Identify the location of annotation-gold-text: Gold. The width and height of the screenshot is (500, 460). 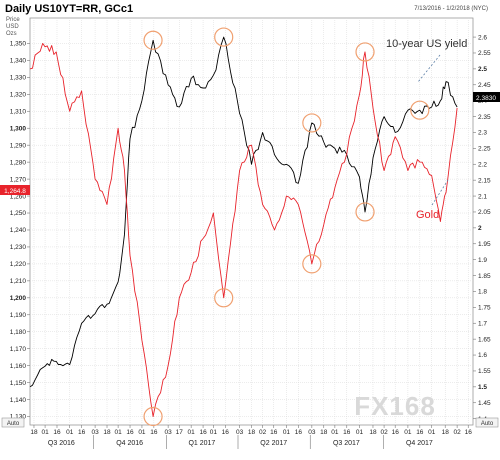
(427, 215).